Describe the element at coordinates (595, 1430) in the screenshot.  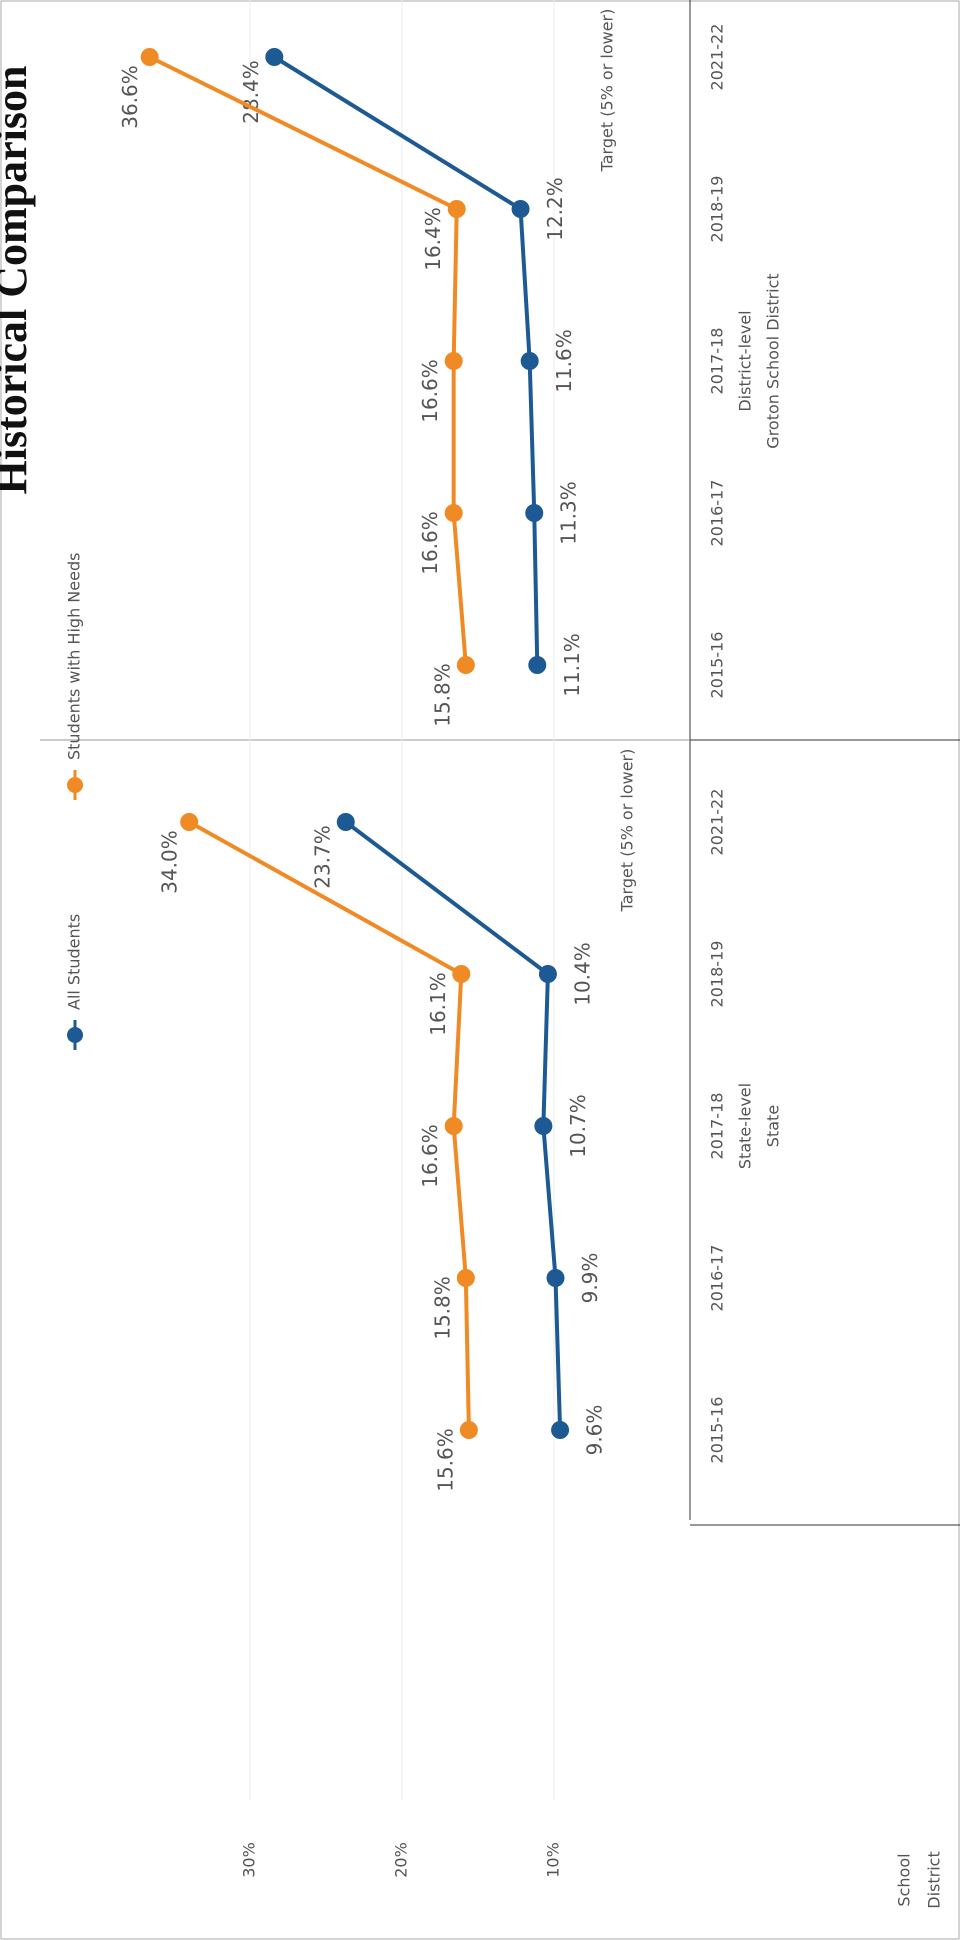
I see `value-label: 9.6%` at that location.